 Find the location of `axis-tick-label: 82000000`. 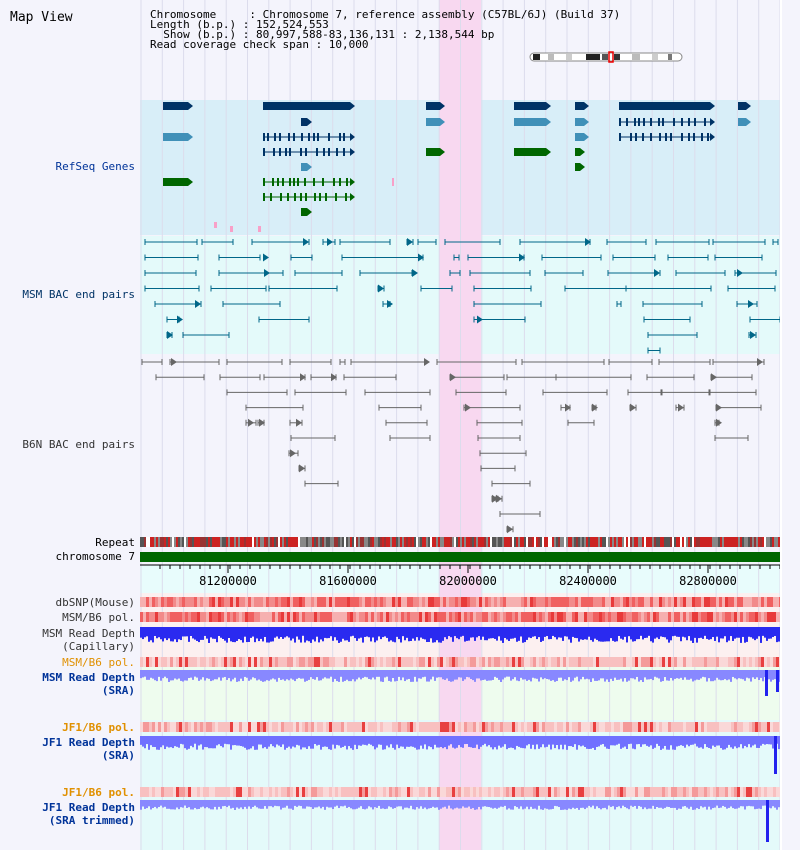

axis-tick-label: 82000000 is located at coordinates (468, 581).